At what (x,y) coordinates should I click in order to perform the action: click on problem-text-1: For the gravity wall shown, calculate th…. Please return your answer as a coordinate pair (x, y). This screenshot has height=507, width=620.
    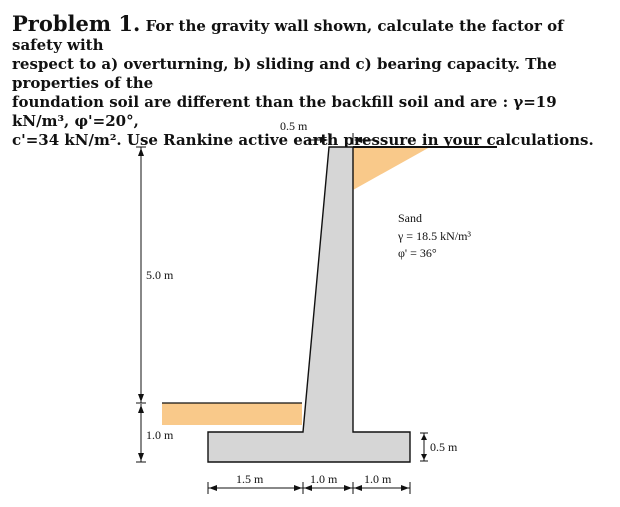
    Looking at the image, I should click on (288, 35).